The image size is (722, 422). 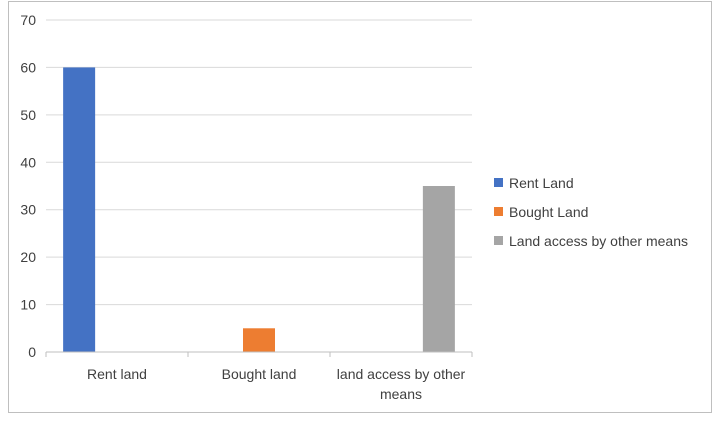 What do you see at coordinates (28, 210) in the screenshot?
I see `y-tick-label: 30` at bounding box center [28, 210].